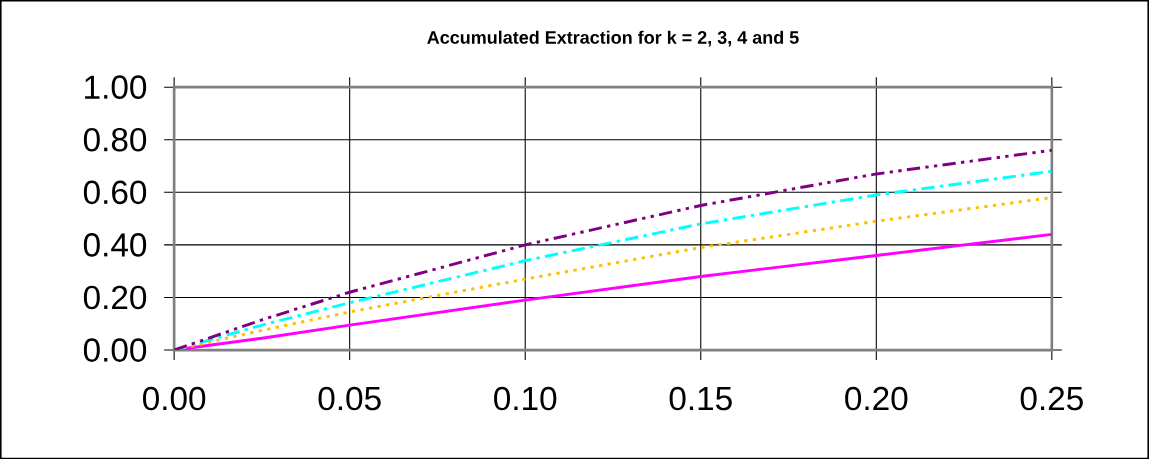  Describe the element at coordinates (115, 139) in the screenshot. I see `y-tick-label: 0.80` at that location.